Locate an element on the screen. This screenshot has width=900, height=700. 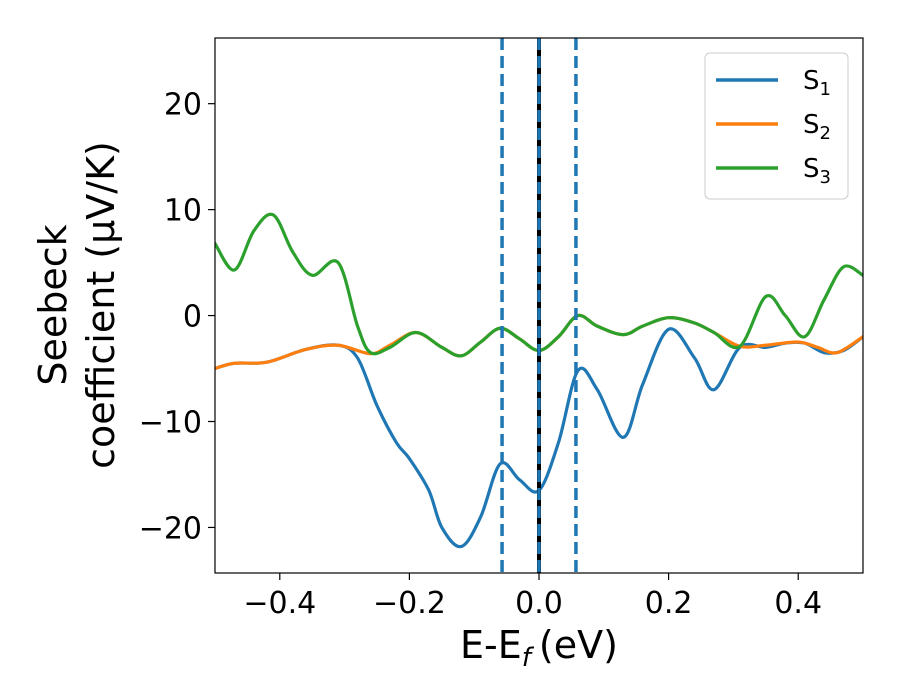
x-axis: −0.4 −0.2 0.0 0.2 0.4 is located at coordinates (532, 597).